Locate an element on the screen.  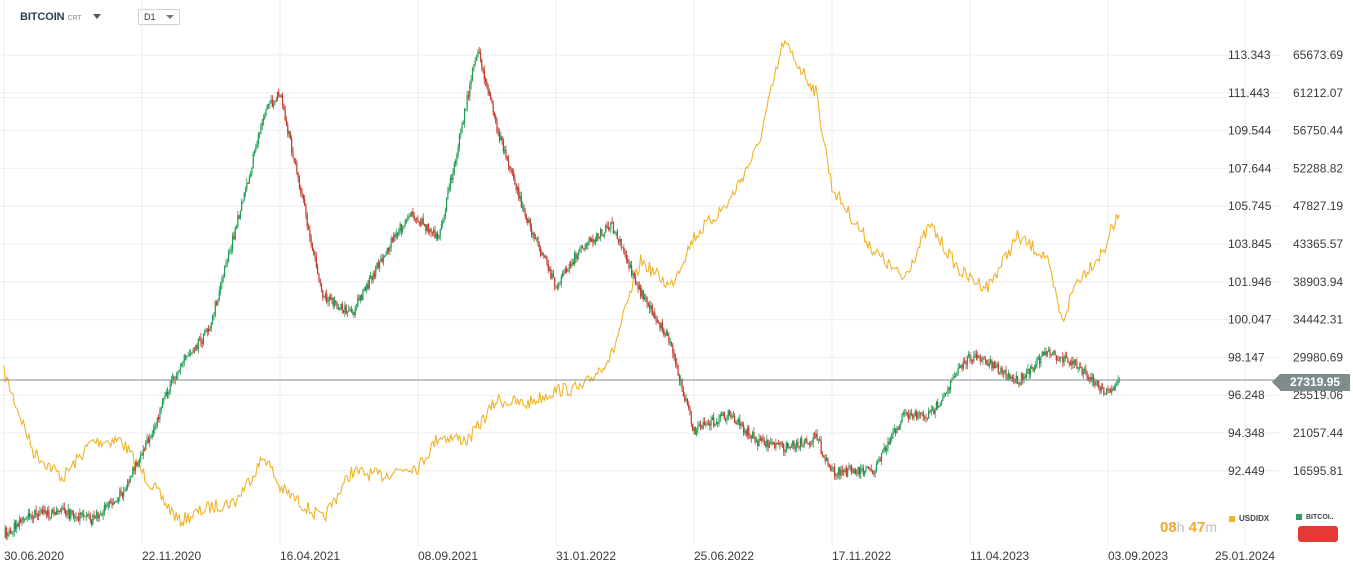
symbol-selector: BITCOIN CRT is located at coordinates (51, 17).